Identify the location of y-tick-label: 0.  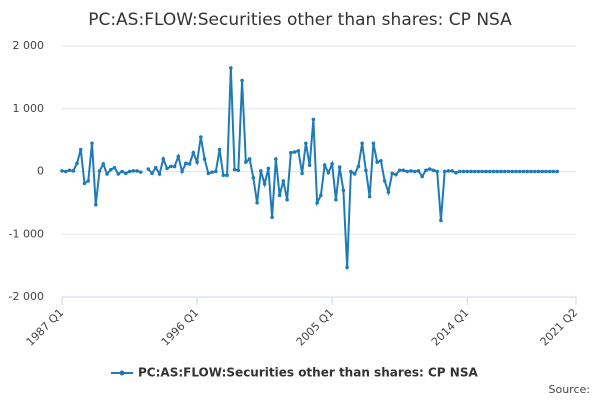
(40, 171).